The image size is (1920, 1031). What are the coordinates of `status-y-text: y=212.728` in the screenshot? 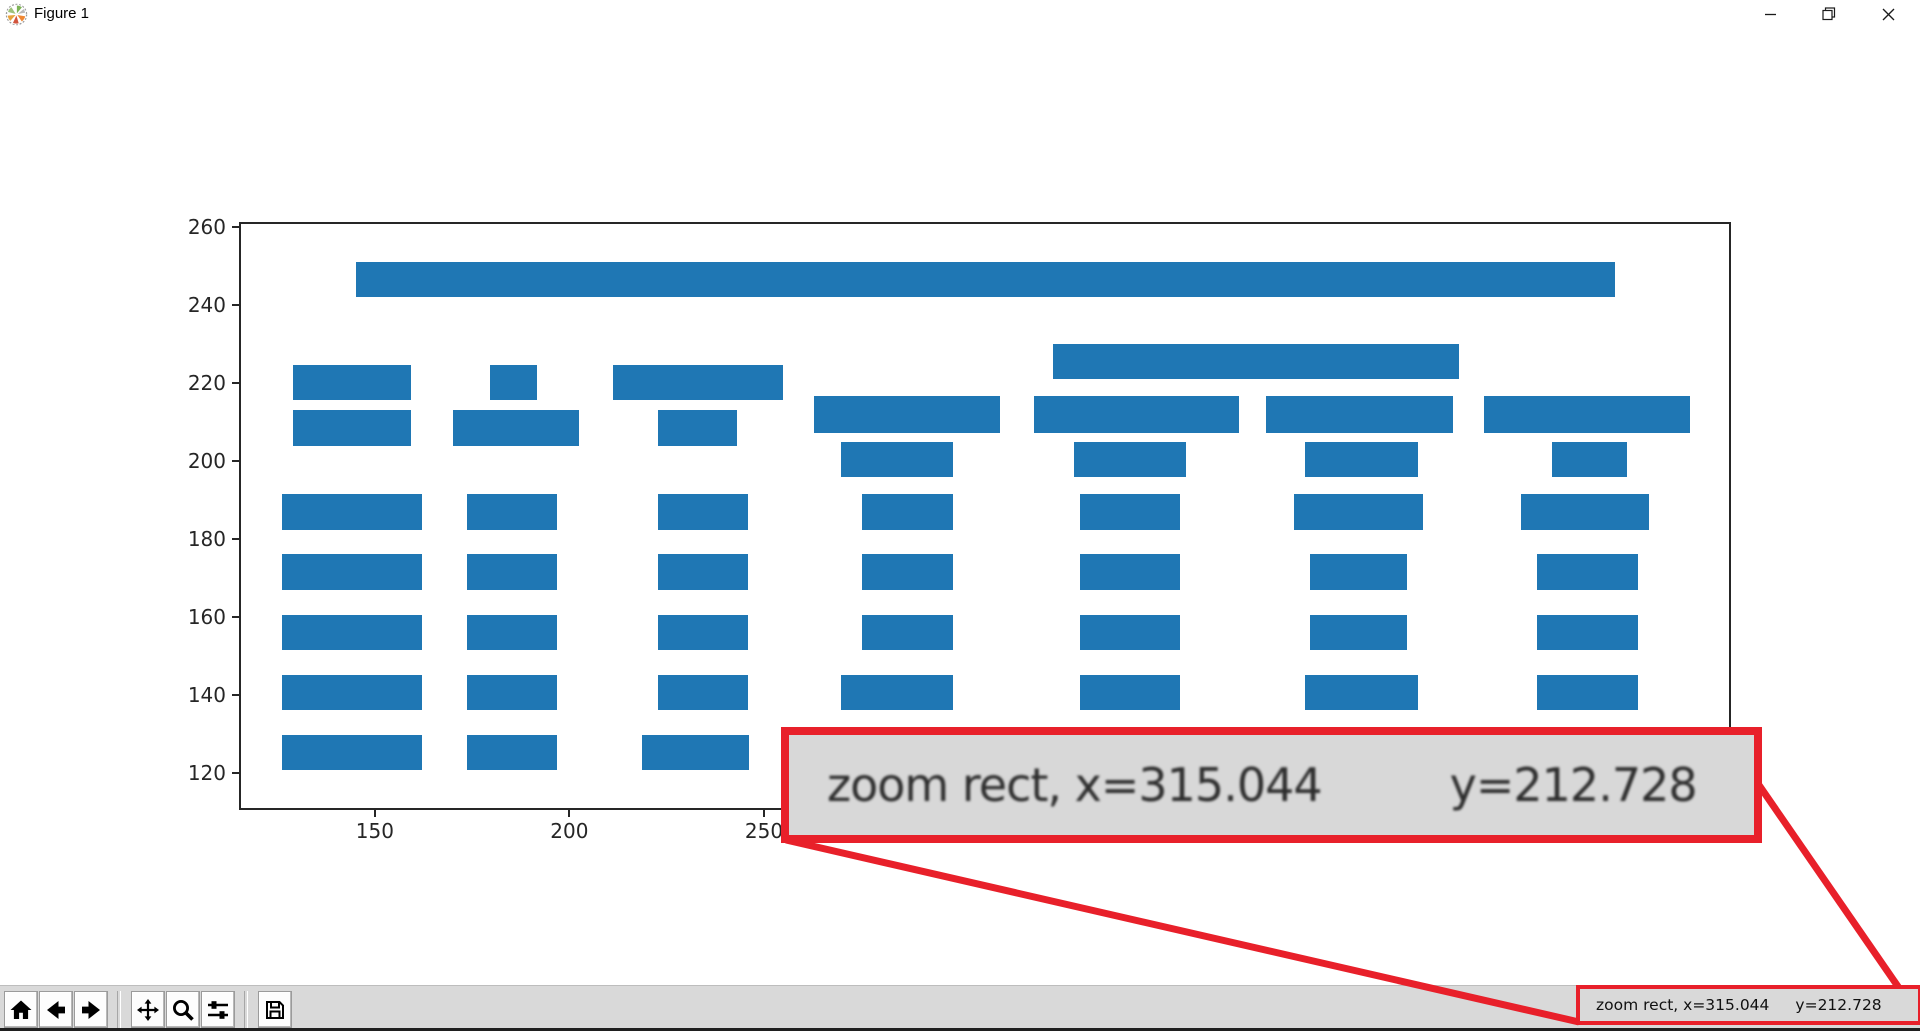 It's located at (1838, 1005).